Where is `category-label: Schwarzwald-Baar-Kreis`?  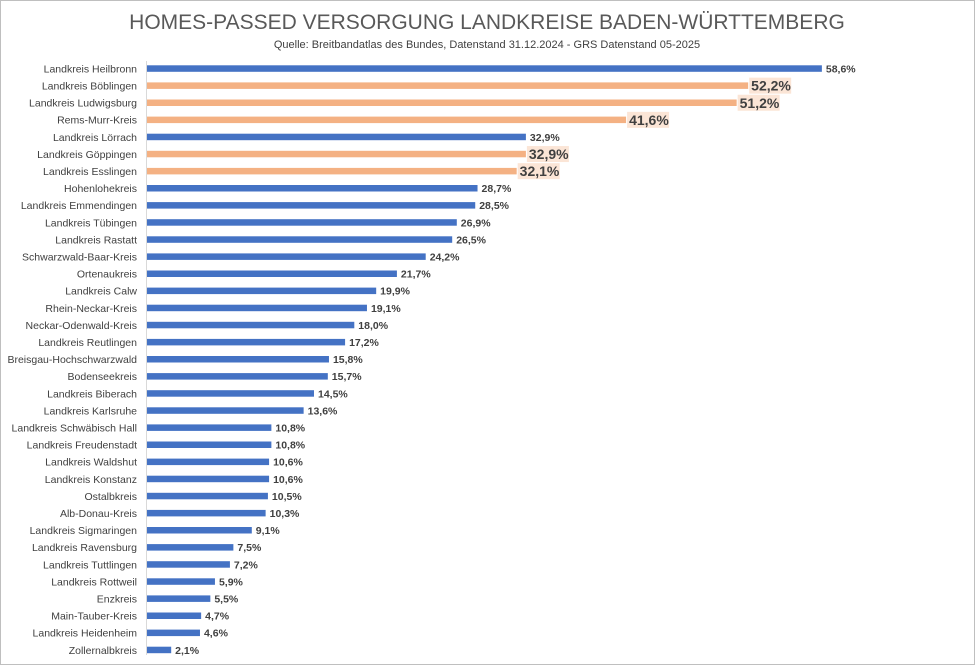 category-label: Schwarzwald-Baar-Kreis is located at coordinates (79, 257).